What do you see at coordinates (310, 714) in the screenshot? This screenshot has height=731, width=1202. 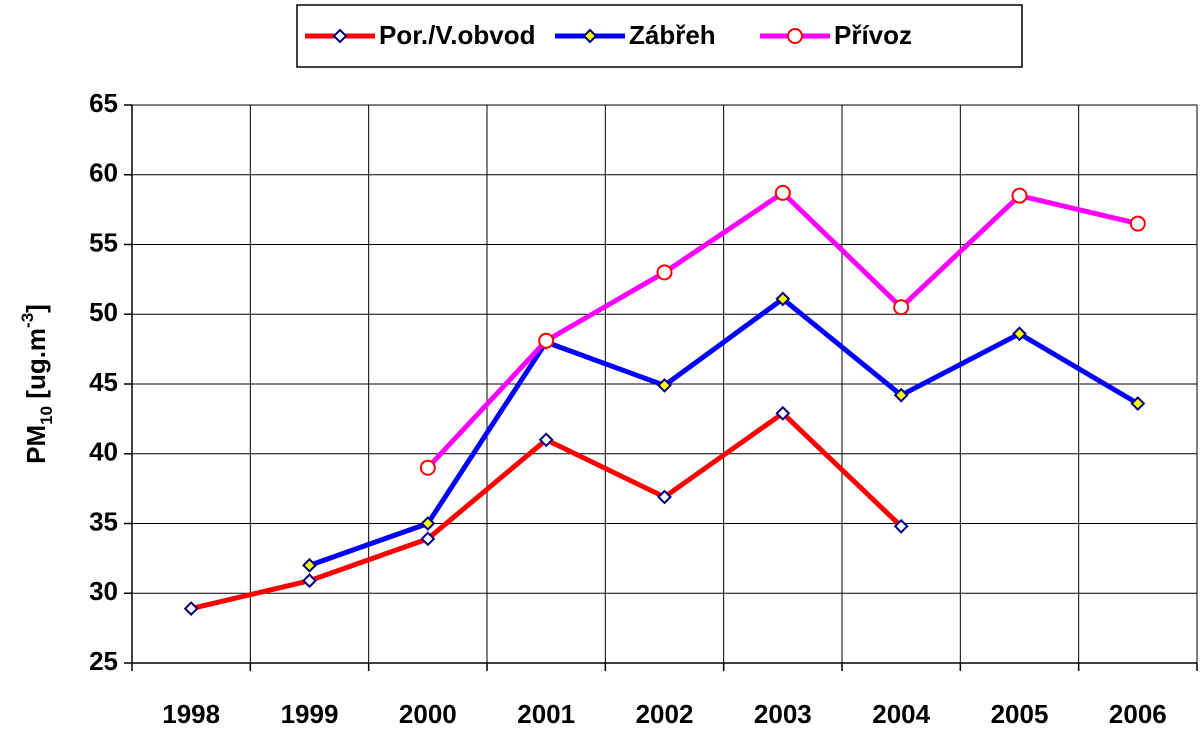 I see `x-tick-label: 1999` at bounding box center [310, 714].